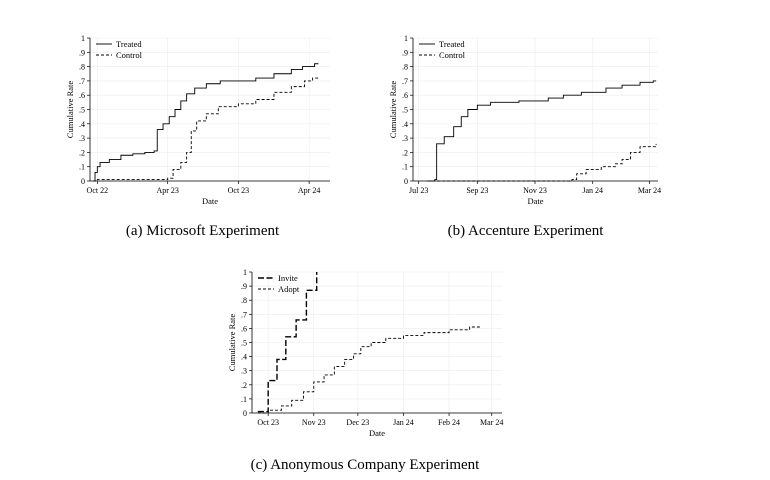  Describe the element at coordinates (649, 190) in the screenshot. I see `chart-b-xtick-label-4: Mar 24` at that location.